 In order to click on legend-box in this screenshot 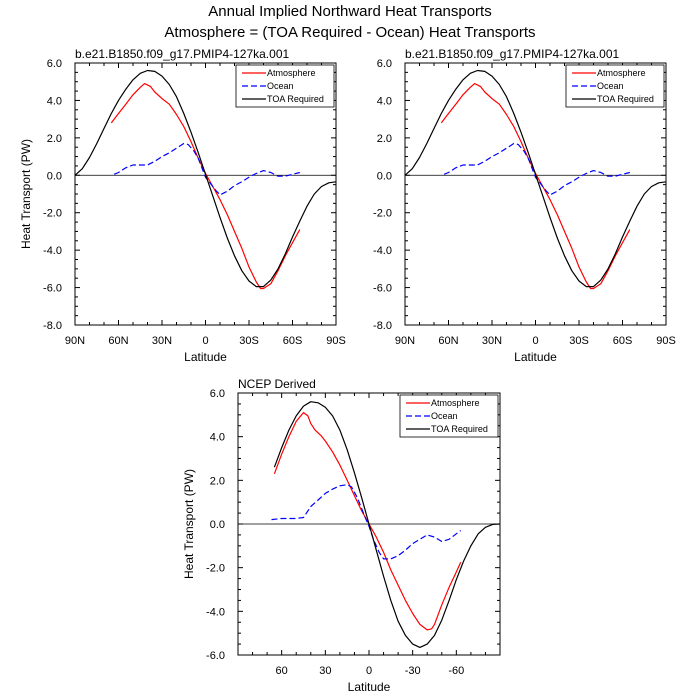, I will do `click(285, 86)`.